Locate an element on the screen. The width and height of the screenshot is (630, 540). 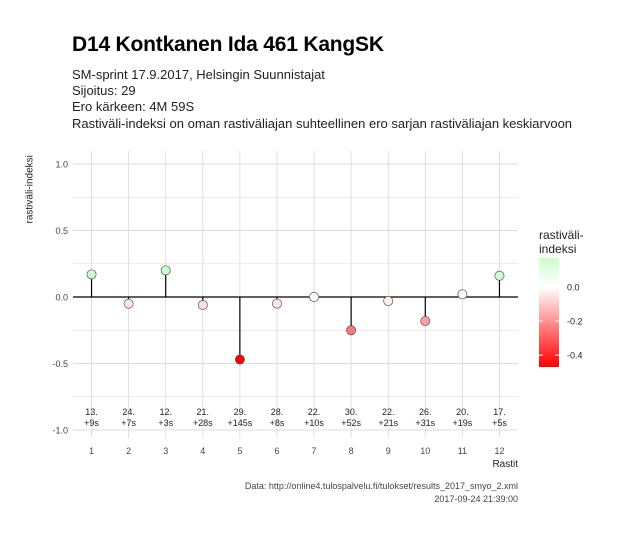
time-diff-label-3: +3s is located at coordinates (165, 423).